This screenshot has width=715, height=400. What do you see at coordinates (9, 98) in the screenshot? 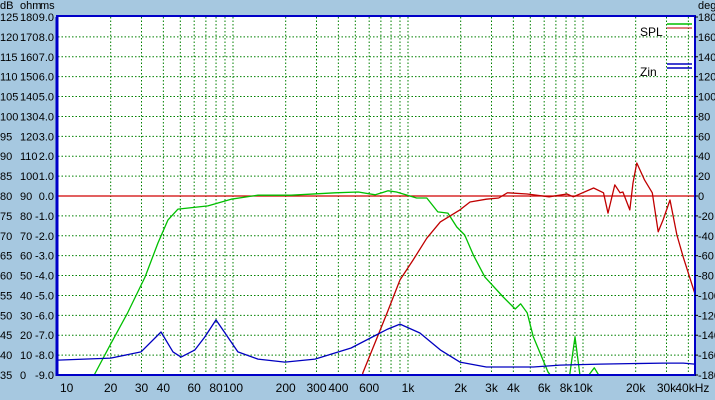
I see `y-tick-label-db: 105` at bounding box center [9, 98].